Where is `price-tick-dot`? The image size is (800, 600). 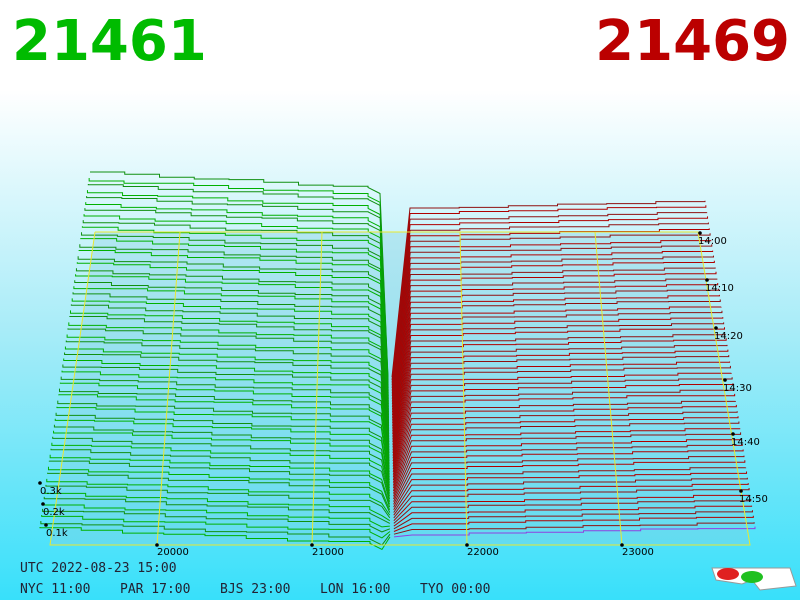 price-tick-dot is located at coordinates (622, 545).